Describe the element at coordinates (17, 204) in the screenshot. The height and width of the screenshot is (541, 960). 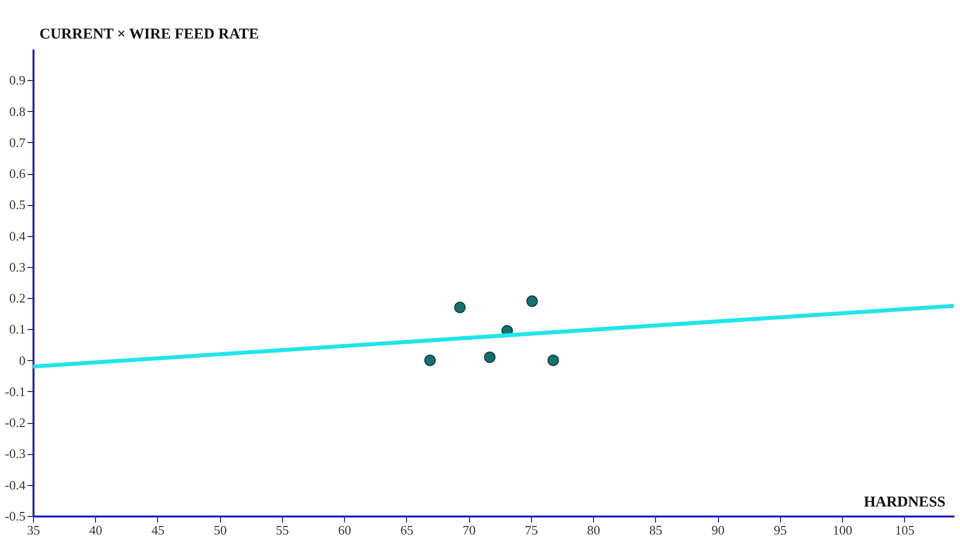
I see `y-tick-label: 0.5` at that location.